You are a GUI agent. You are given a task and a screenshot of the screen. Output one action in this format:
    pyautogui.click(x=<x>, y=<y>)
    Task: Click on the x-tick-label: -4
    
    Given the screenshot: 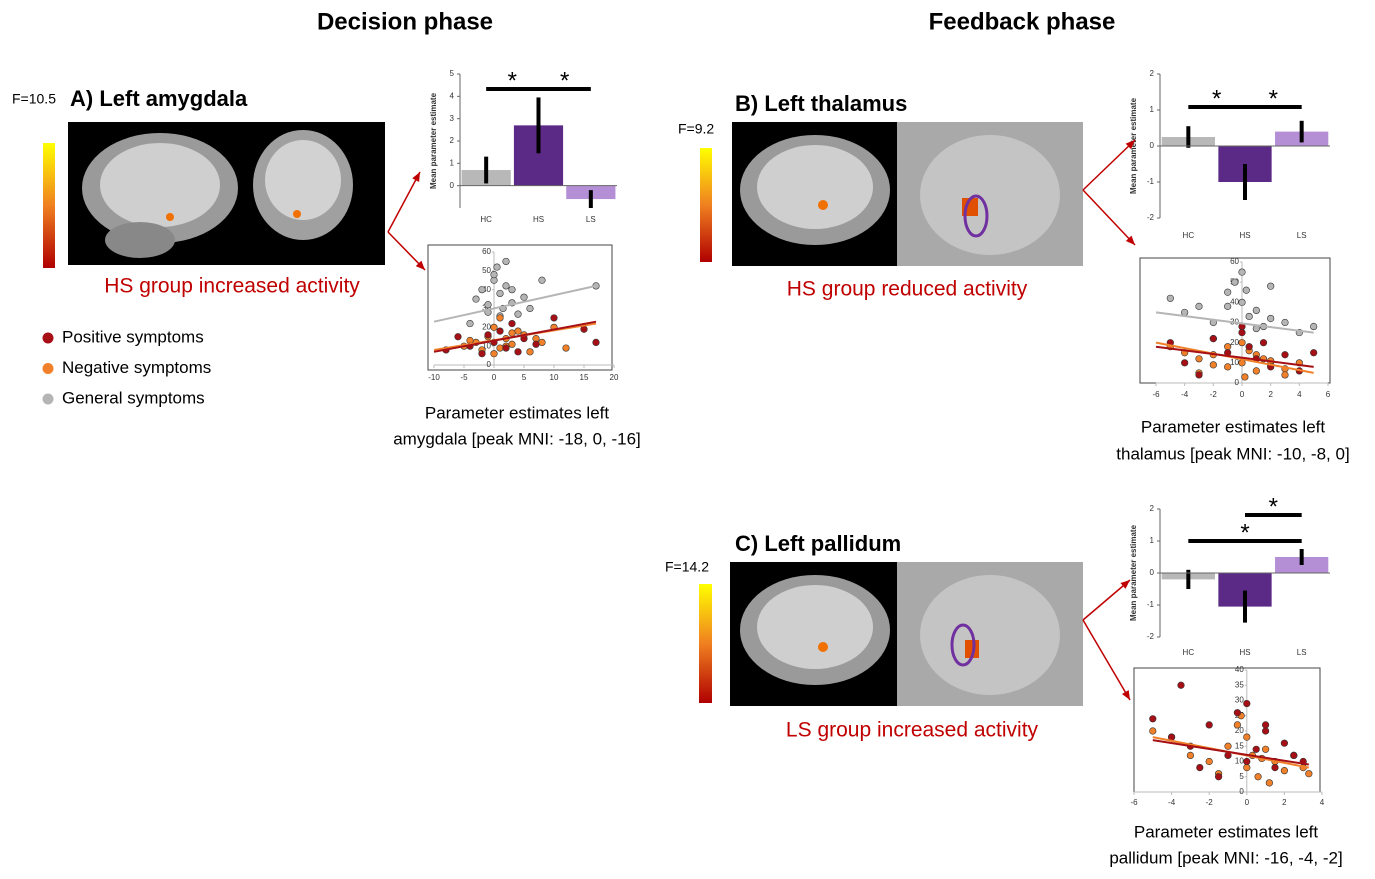 What is the action you would take?
    pyautogui.click(x=1172, y=802)
    